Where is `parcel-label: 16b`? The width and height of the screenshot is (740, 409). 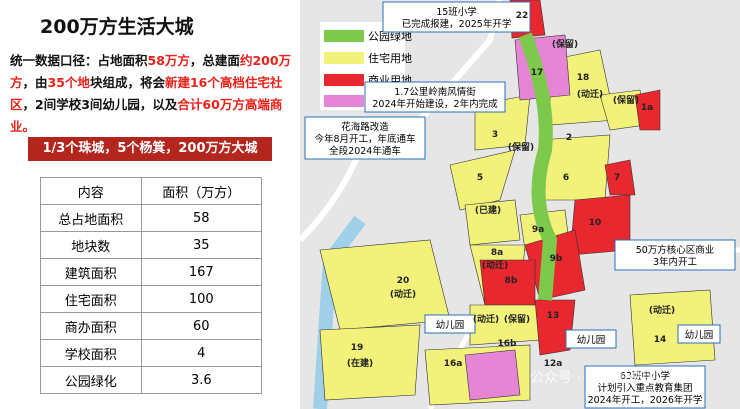 parcel-label: 16b is located at coordinates (508, 344).